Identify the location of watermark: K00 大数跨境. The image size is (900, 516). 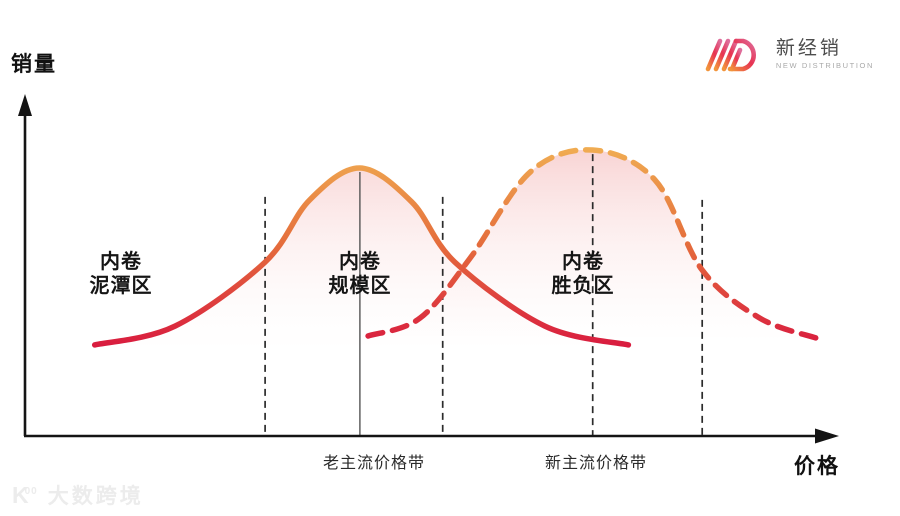
(78, 495).